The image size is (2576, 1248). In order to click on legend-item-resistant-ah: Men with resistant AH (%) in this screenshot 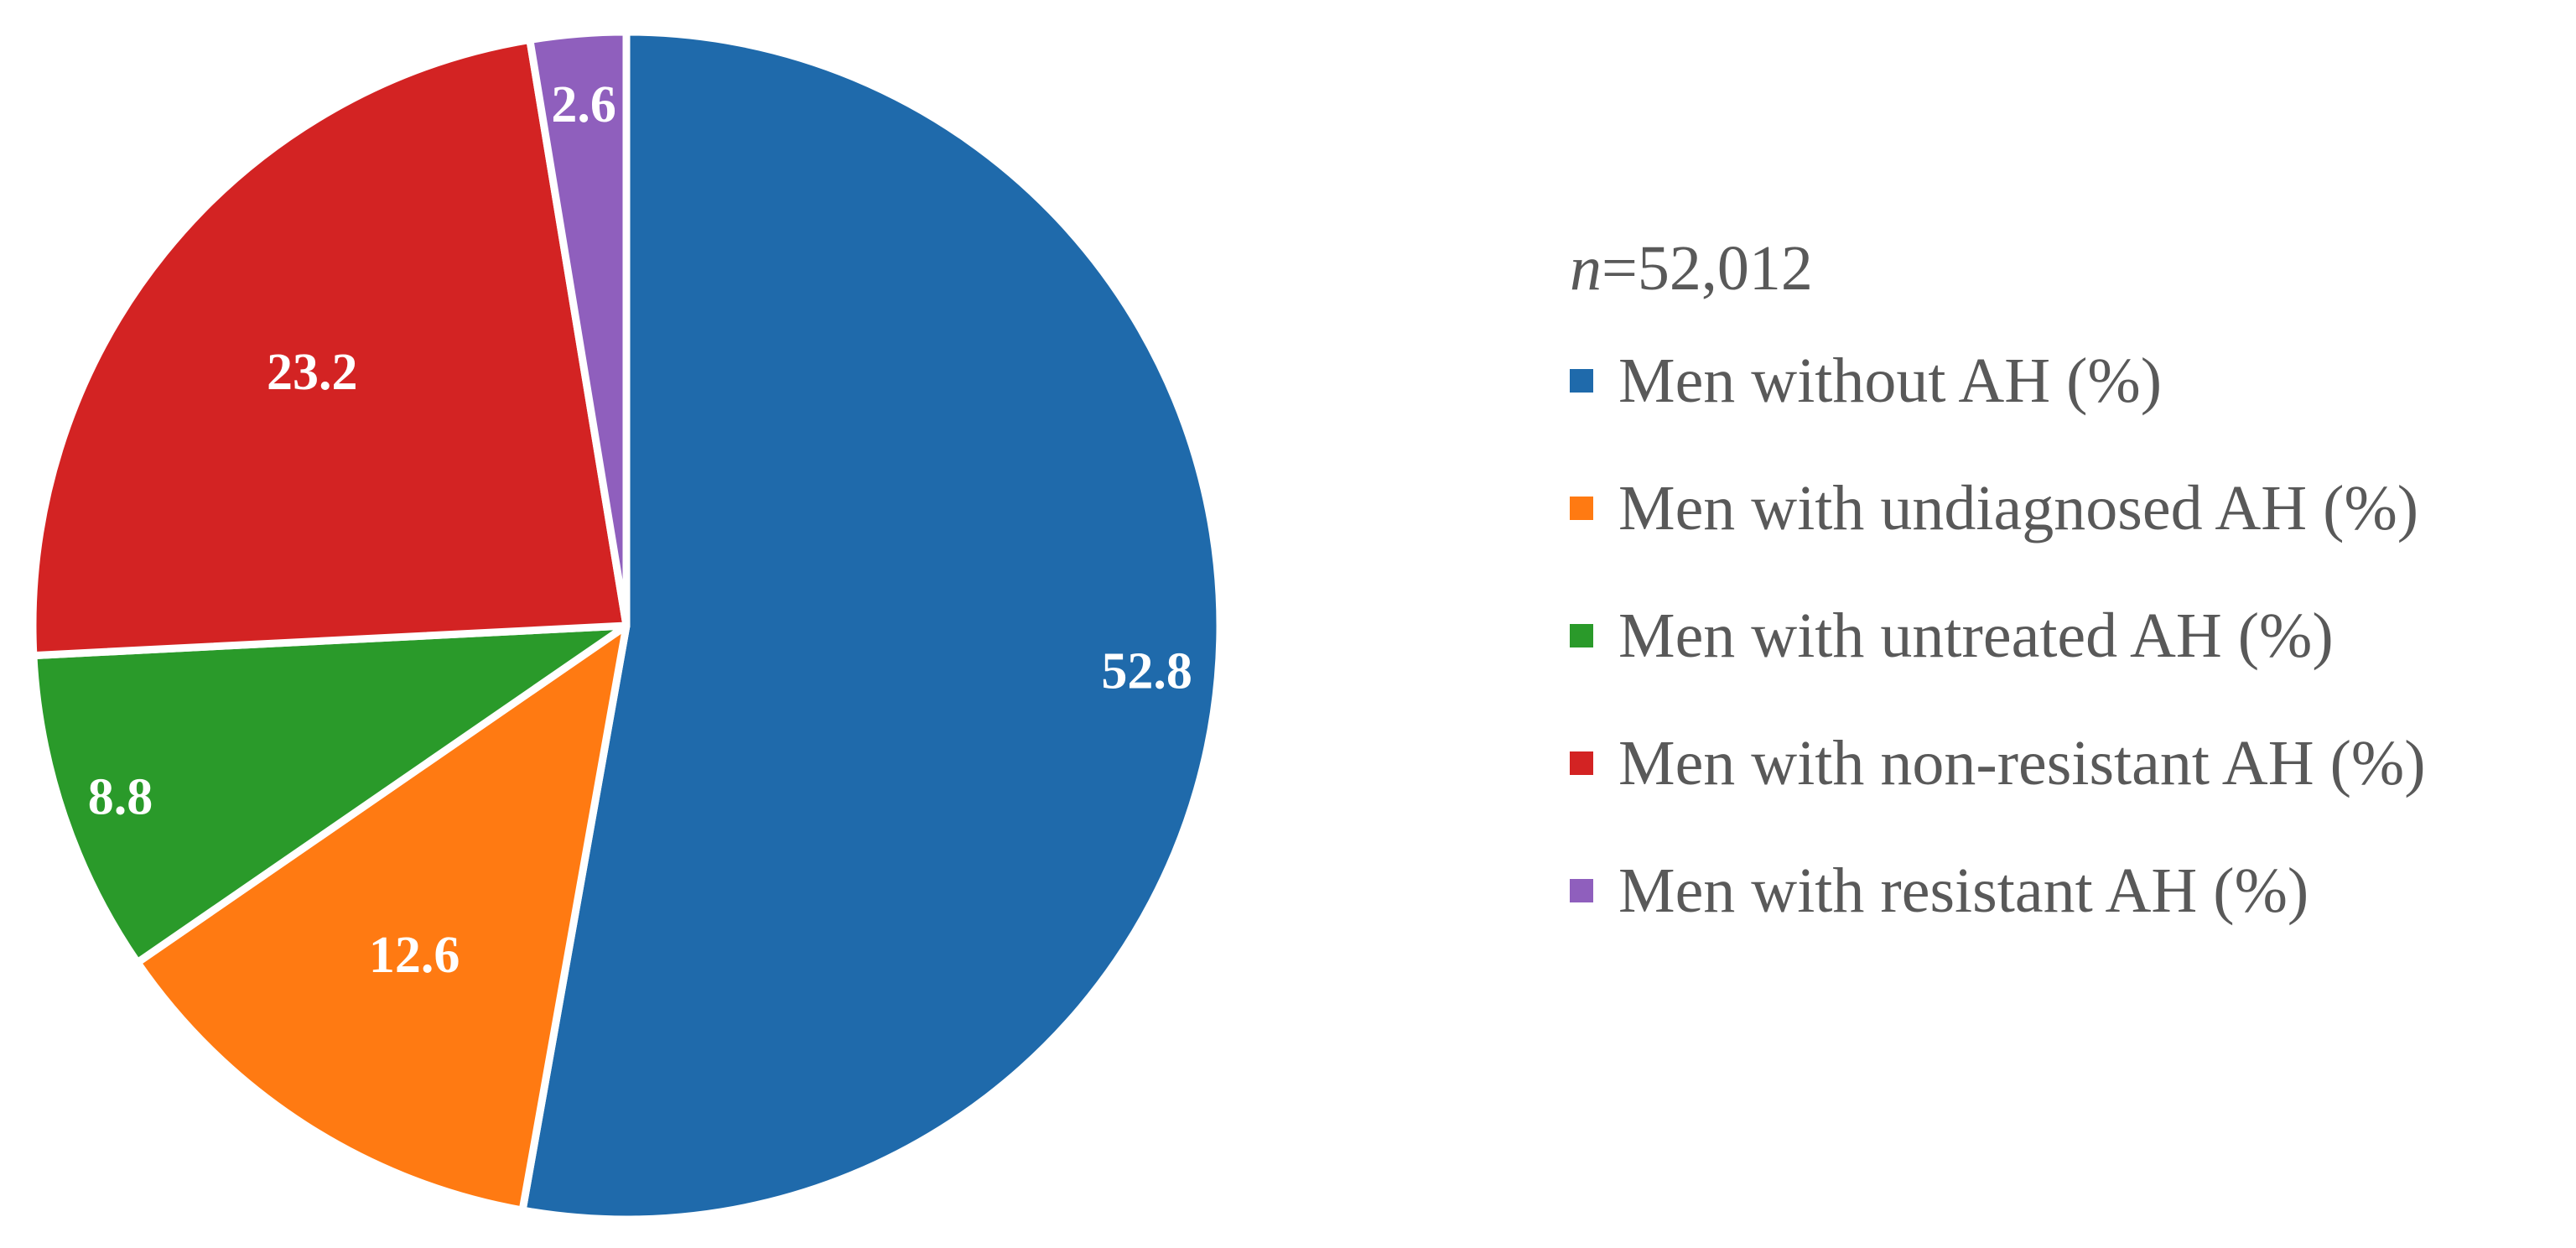, I will do `click(1998, 891)`.